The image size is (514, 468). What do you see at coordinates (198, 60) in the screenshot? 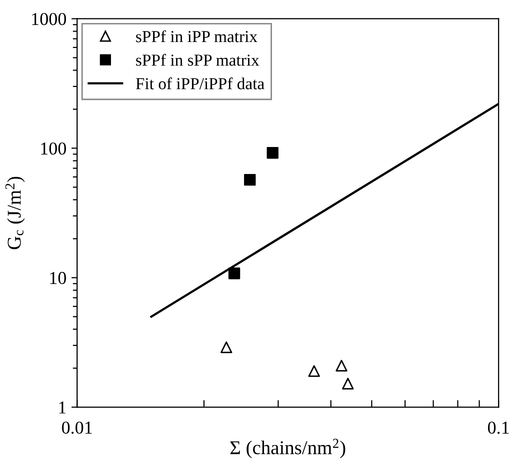
I see `legend-label: sPPf in sPP matrix` at bounding box center [198, 60].